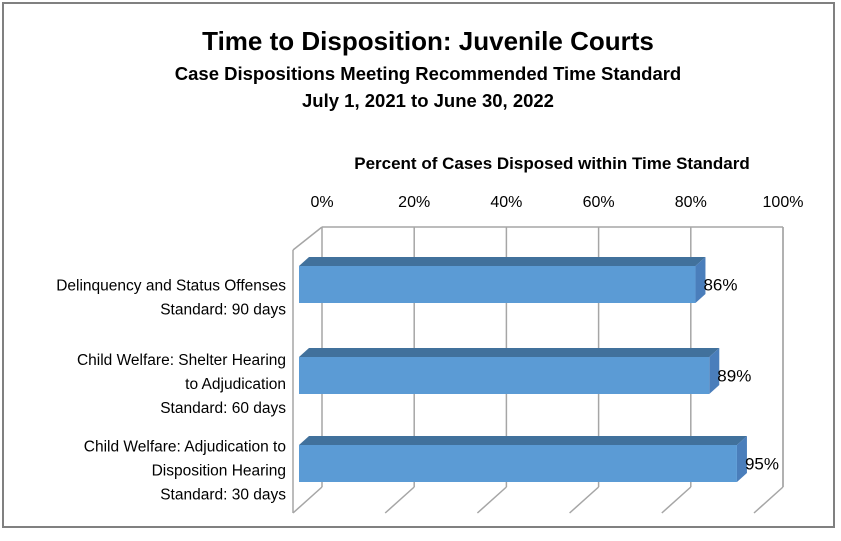 The width and height of the screenshot is (841, 541). Describe the element at coordinates (223, 495) in the screenshot. I see `category-label-line: Standard: 30 days` at that location.